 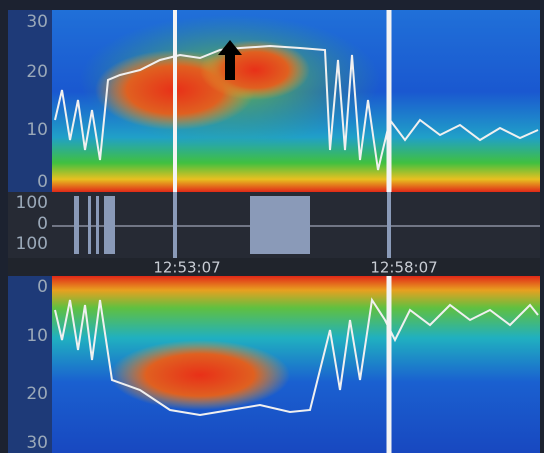 I want to click on amplitude-label: 0, so click(x=42, y=224).